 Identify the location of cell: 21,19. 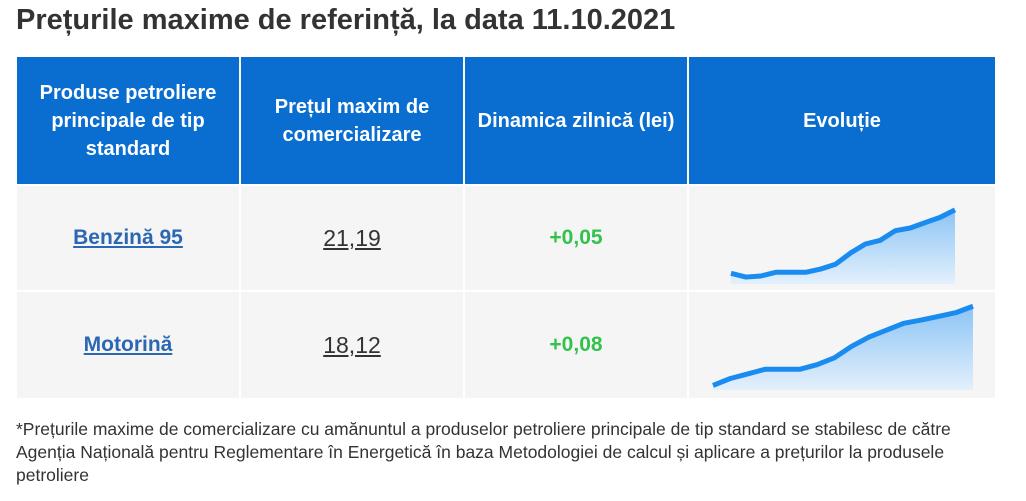
(352, 238).